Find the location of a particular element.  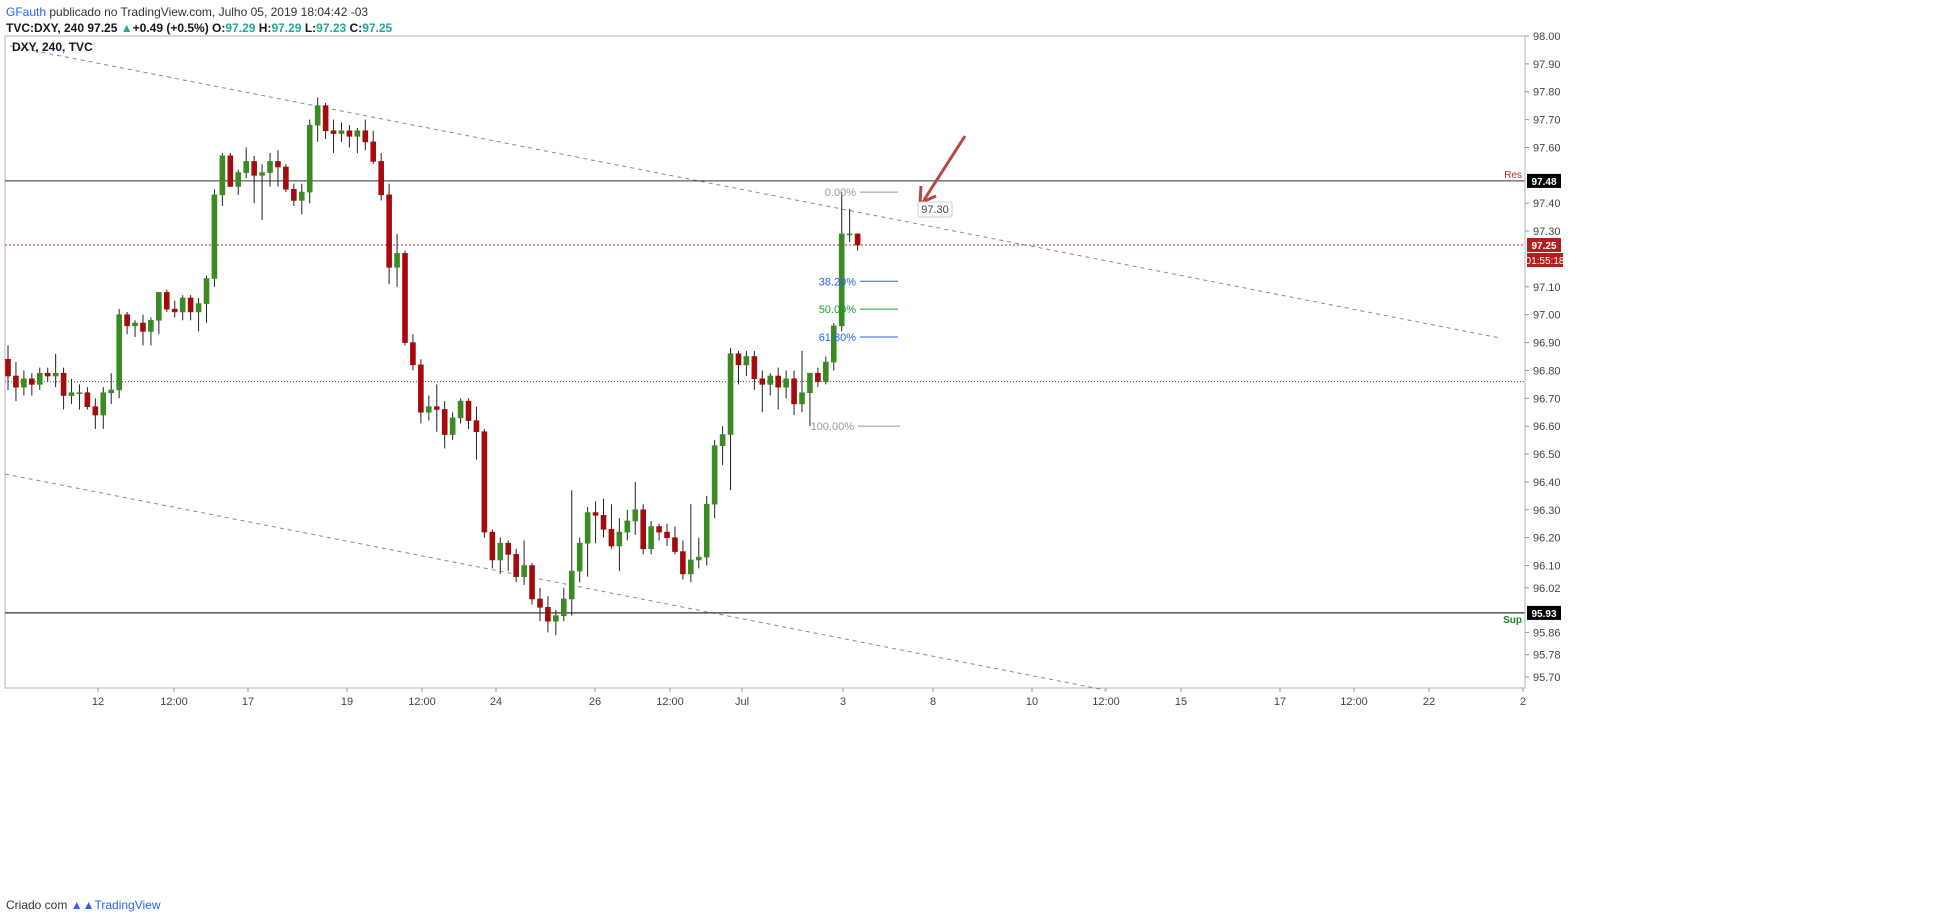

resistance-price-label: 97.48 is located at coordinates (1543, 182).